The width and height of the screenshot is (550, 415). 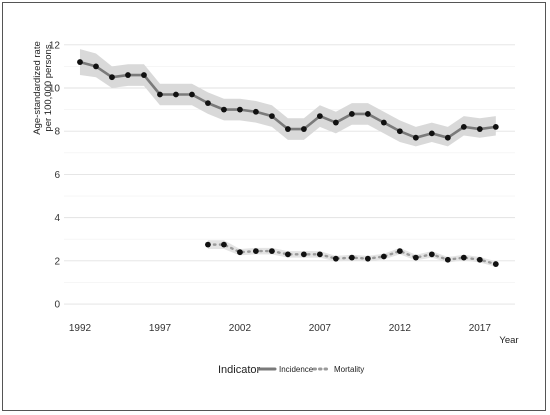 What do you see at coordinates (239, 370) in the screenshot?
I see `legend-title: Indicator` at bounding box center [239, 370].